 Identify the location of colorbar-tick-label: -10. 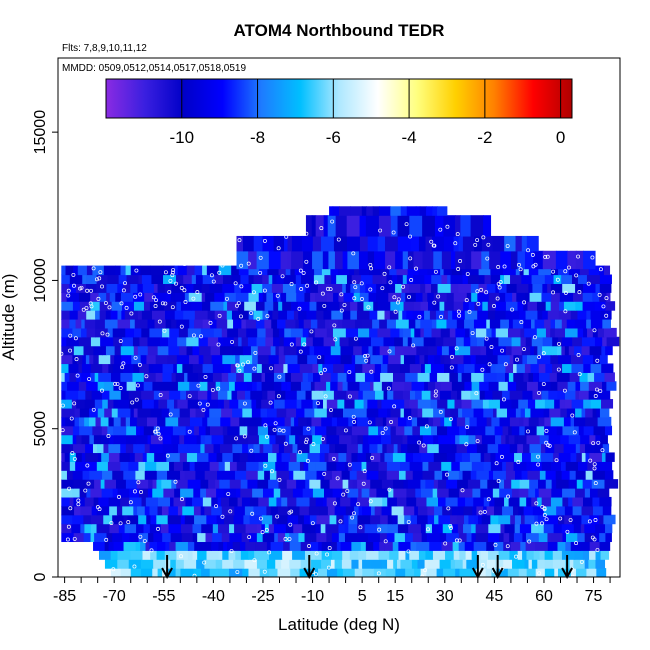
(181, 137).